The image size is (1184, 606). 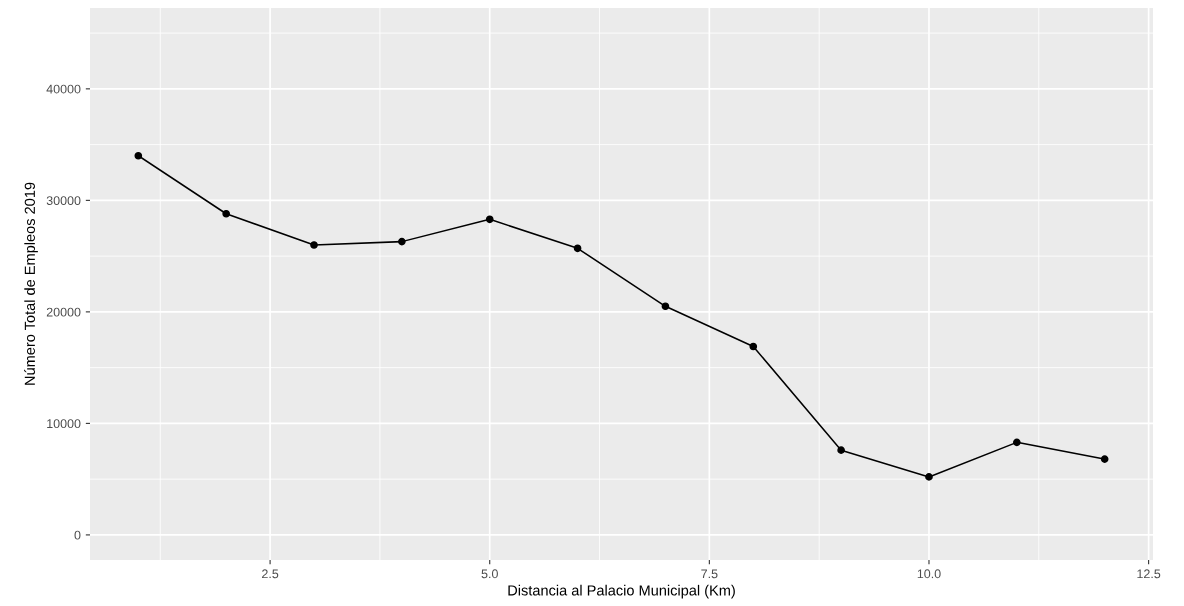 What do you see at coordinates (77, 535) in the screenshot?
I see `y-tick-label: 0` at bounding box center [77, 535].